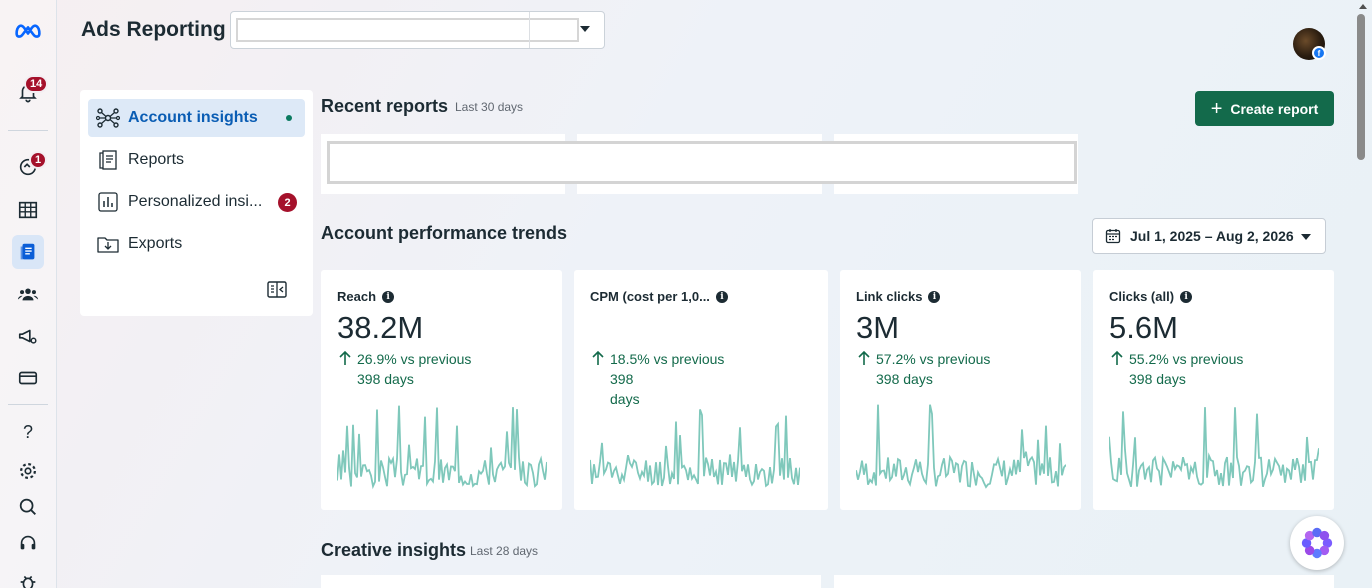 The height and width of the screenshot is (588, 1372). Describe the element at coordinates (28, 471) in the screenshot. I see `gear-icon` at that location.